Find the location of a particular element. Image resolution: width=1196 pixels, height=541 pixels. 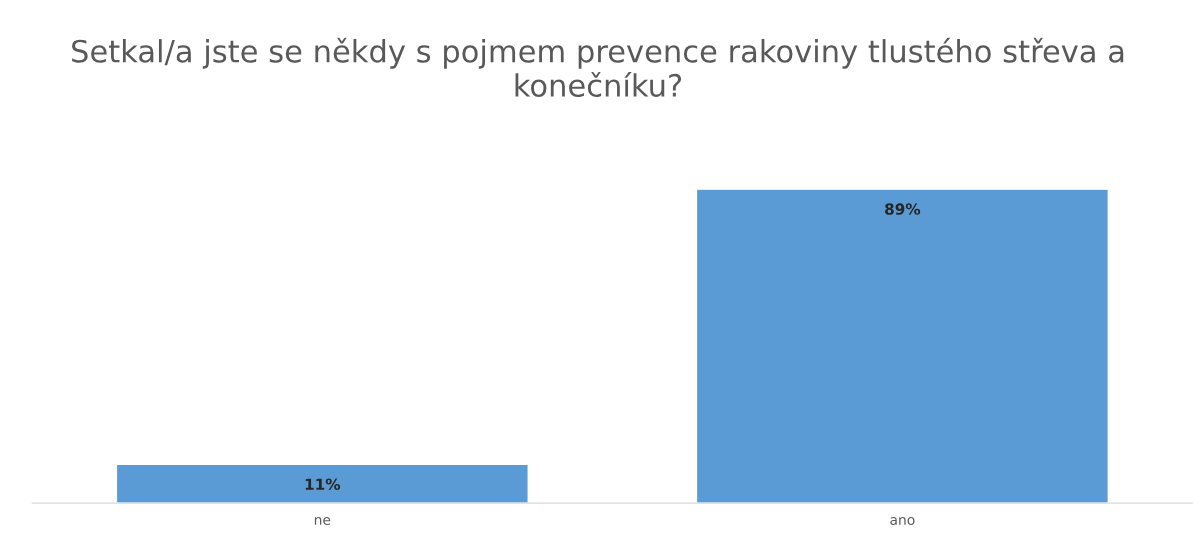

data-label: 11% is located at coordinates (323, 484).